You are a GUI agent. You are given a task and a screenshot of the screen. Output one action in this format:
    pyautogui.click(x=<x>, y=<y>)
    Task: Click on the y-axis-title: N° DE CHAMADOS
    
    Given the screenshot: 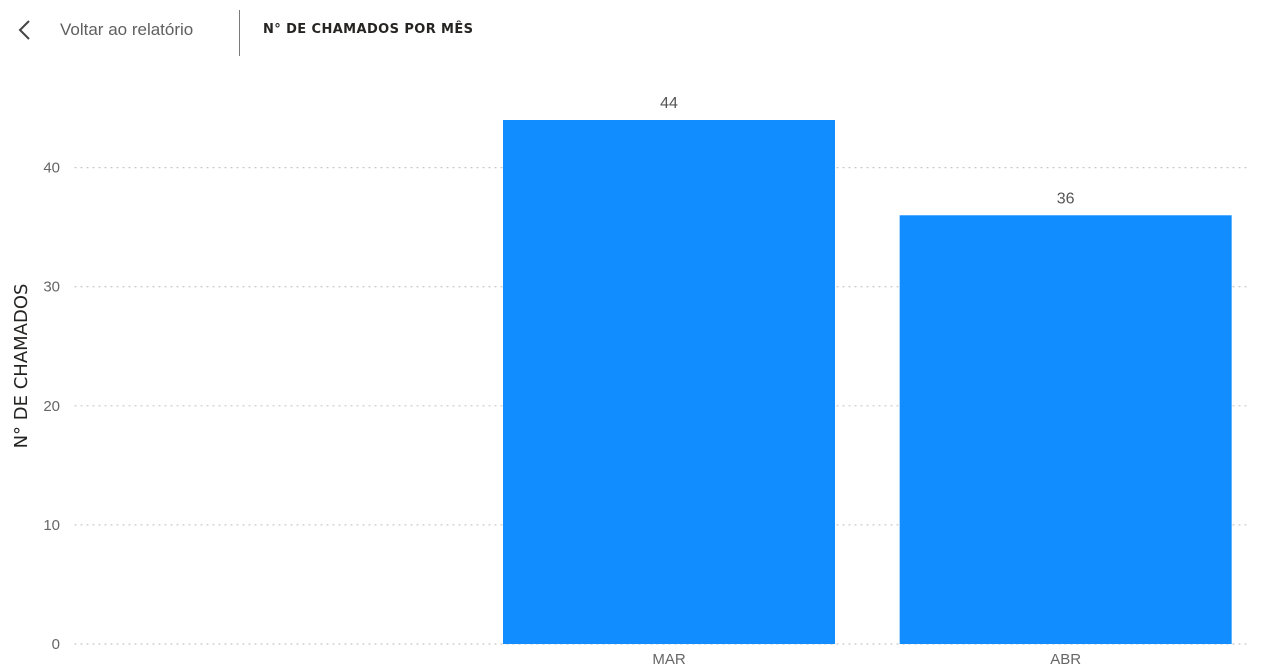 What is the action you would take?
    pyautogui.click(x=21, y=366)
    